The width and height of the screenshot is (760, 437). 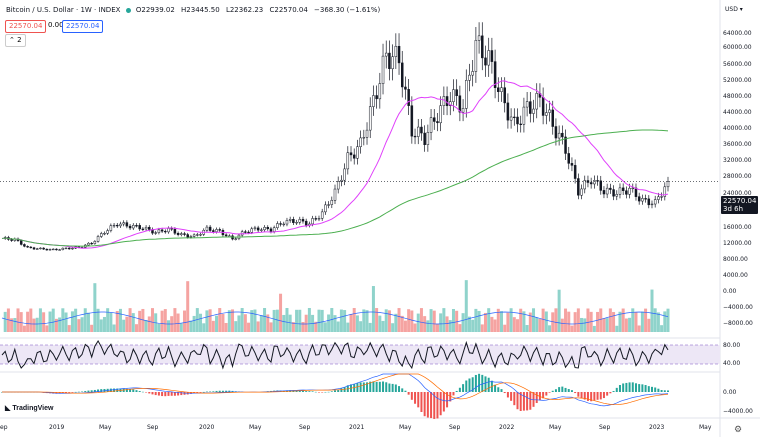 What do you see at coordinates (455, 427) in the screenshot?
I see `time-tick-label: Sep` at bounding box center [455, 427].